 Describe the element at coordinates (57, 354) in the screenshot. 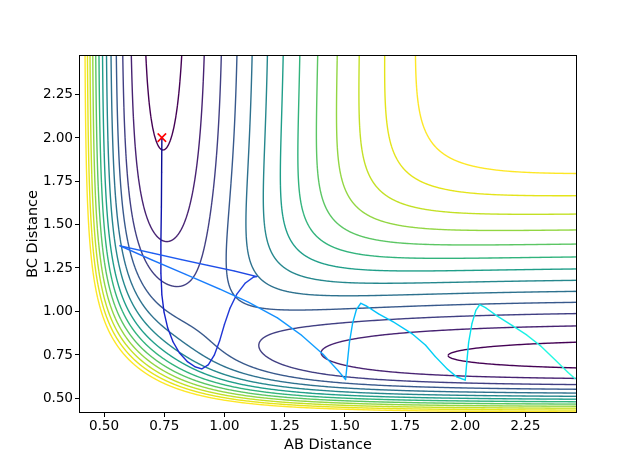

I see `y-tick-label: 0.75` at that location.